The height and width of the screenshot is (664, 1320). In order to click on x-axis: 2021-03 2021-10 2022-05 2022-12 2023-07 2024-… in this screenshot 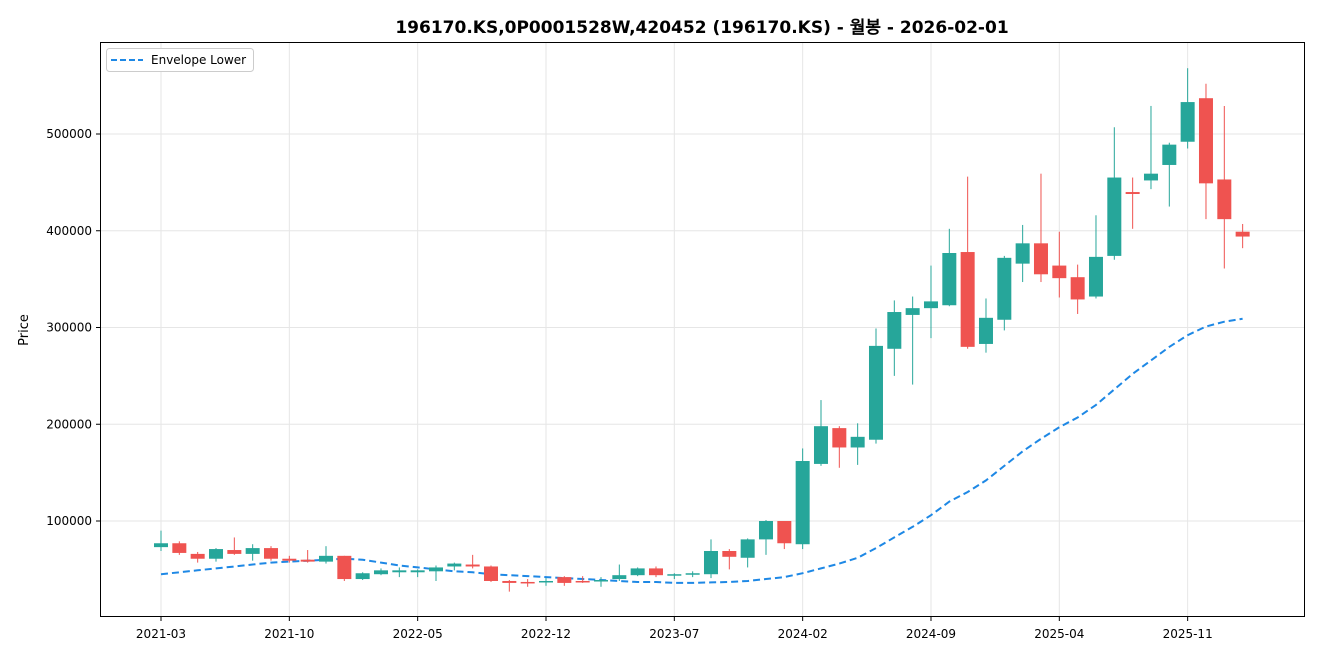, I will do `click(674, 629)`.